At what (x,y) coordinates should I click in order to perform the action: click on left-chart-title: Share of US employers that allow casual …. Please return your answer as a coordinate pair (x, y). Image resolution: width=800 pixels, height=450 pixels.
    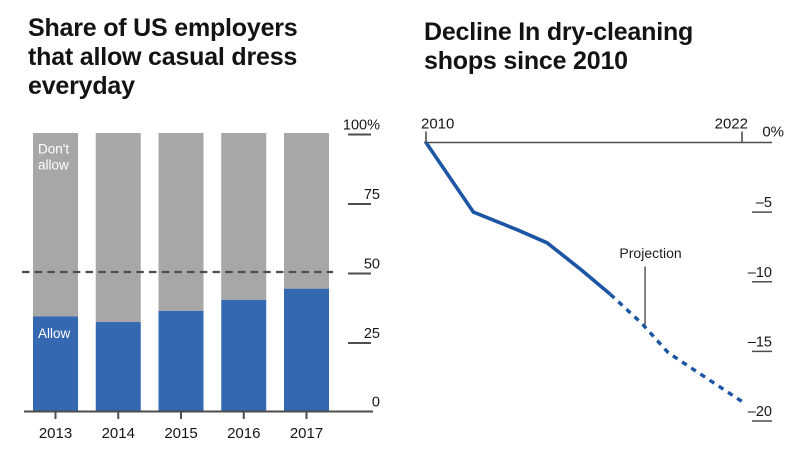
    Looking at the image, I should click on (163, 57).